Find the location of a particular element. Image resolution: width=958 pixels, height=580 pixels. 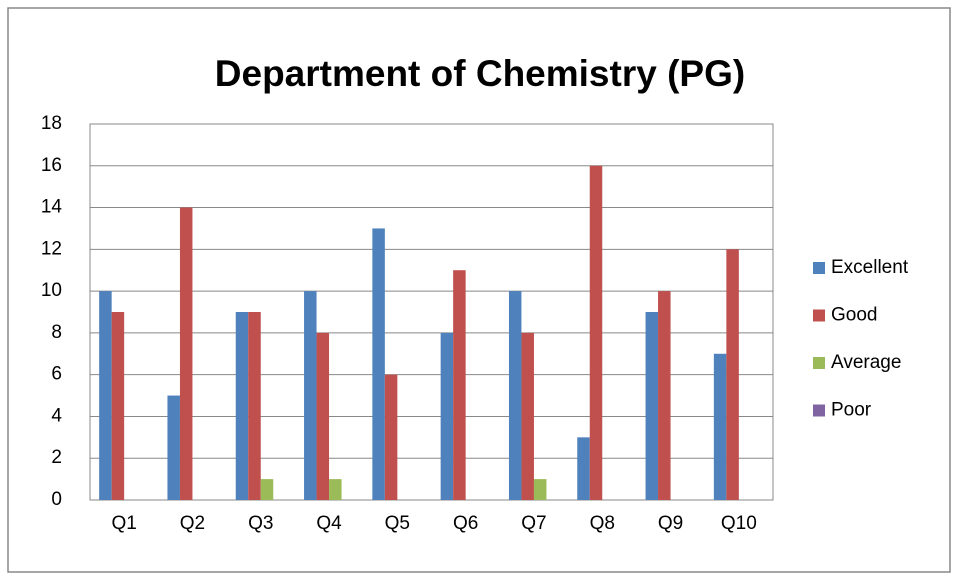

y-tick-label: 6 is located at coordinates (56, 374).